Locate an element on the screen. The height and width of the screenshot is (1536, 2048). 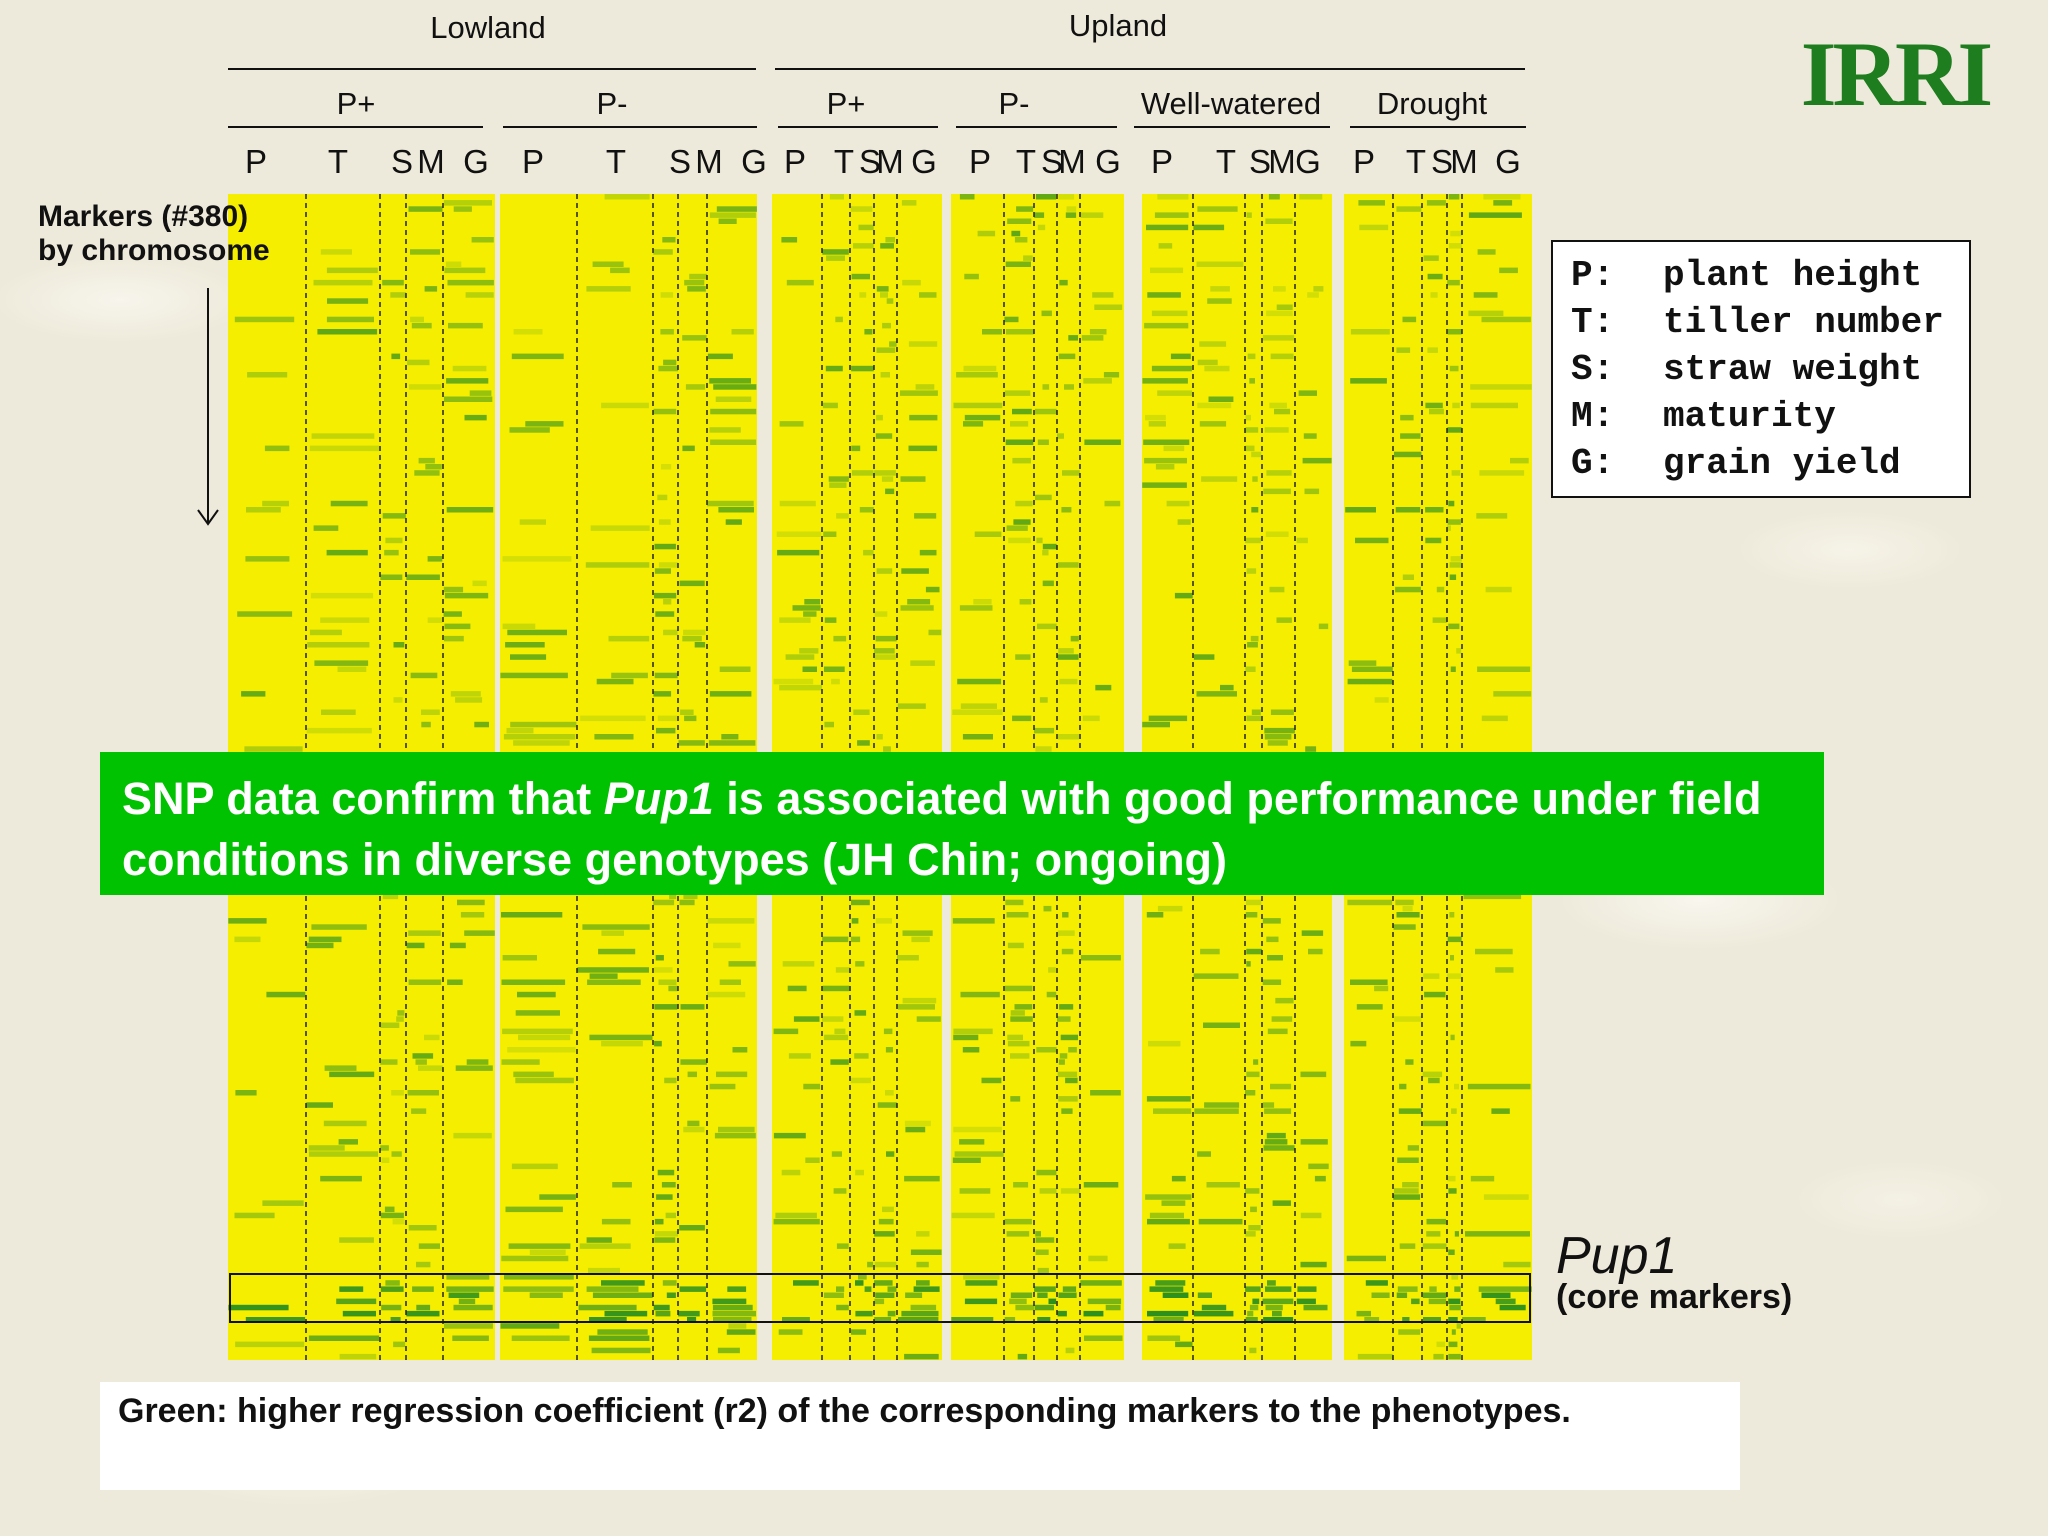
rule-upland-pminus is located at coordinates (1036, 127).